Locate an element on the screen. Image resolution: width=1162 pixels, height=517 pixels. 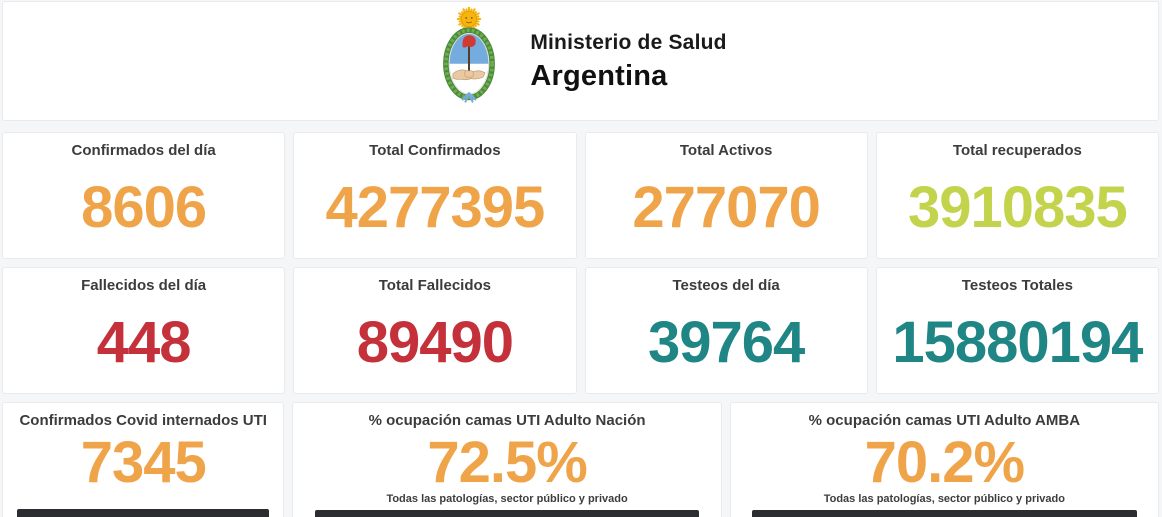
card-confirmados-del-dia: Confirmados del día 8606 is located at coordinates (144, 195).